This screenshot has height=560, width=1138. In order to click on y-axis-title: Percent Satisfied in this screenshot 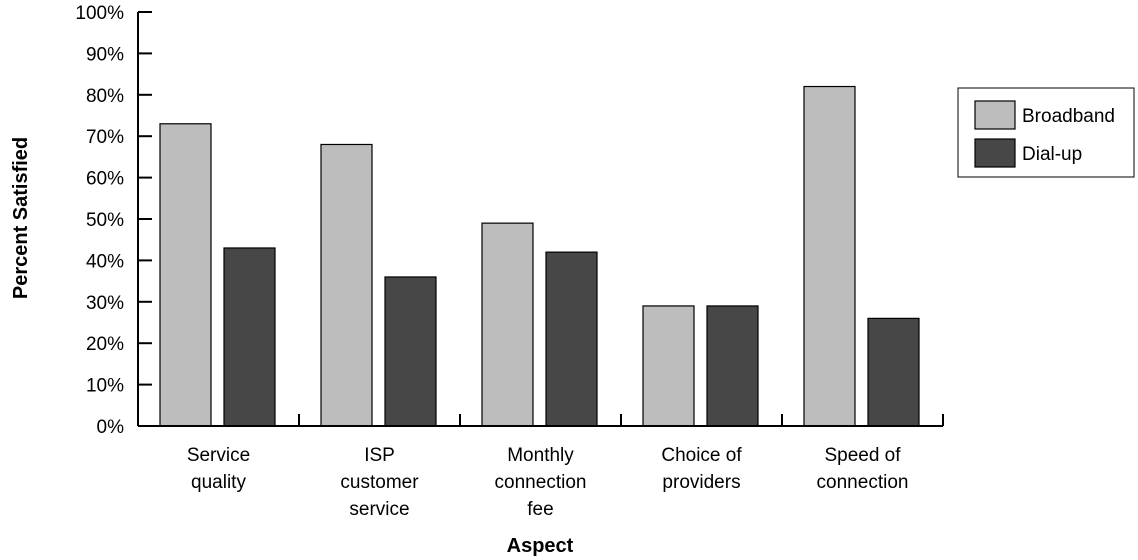, I will do `click(21, 218)`.